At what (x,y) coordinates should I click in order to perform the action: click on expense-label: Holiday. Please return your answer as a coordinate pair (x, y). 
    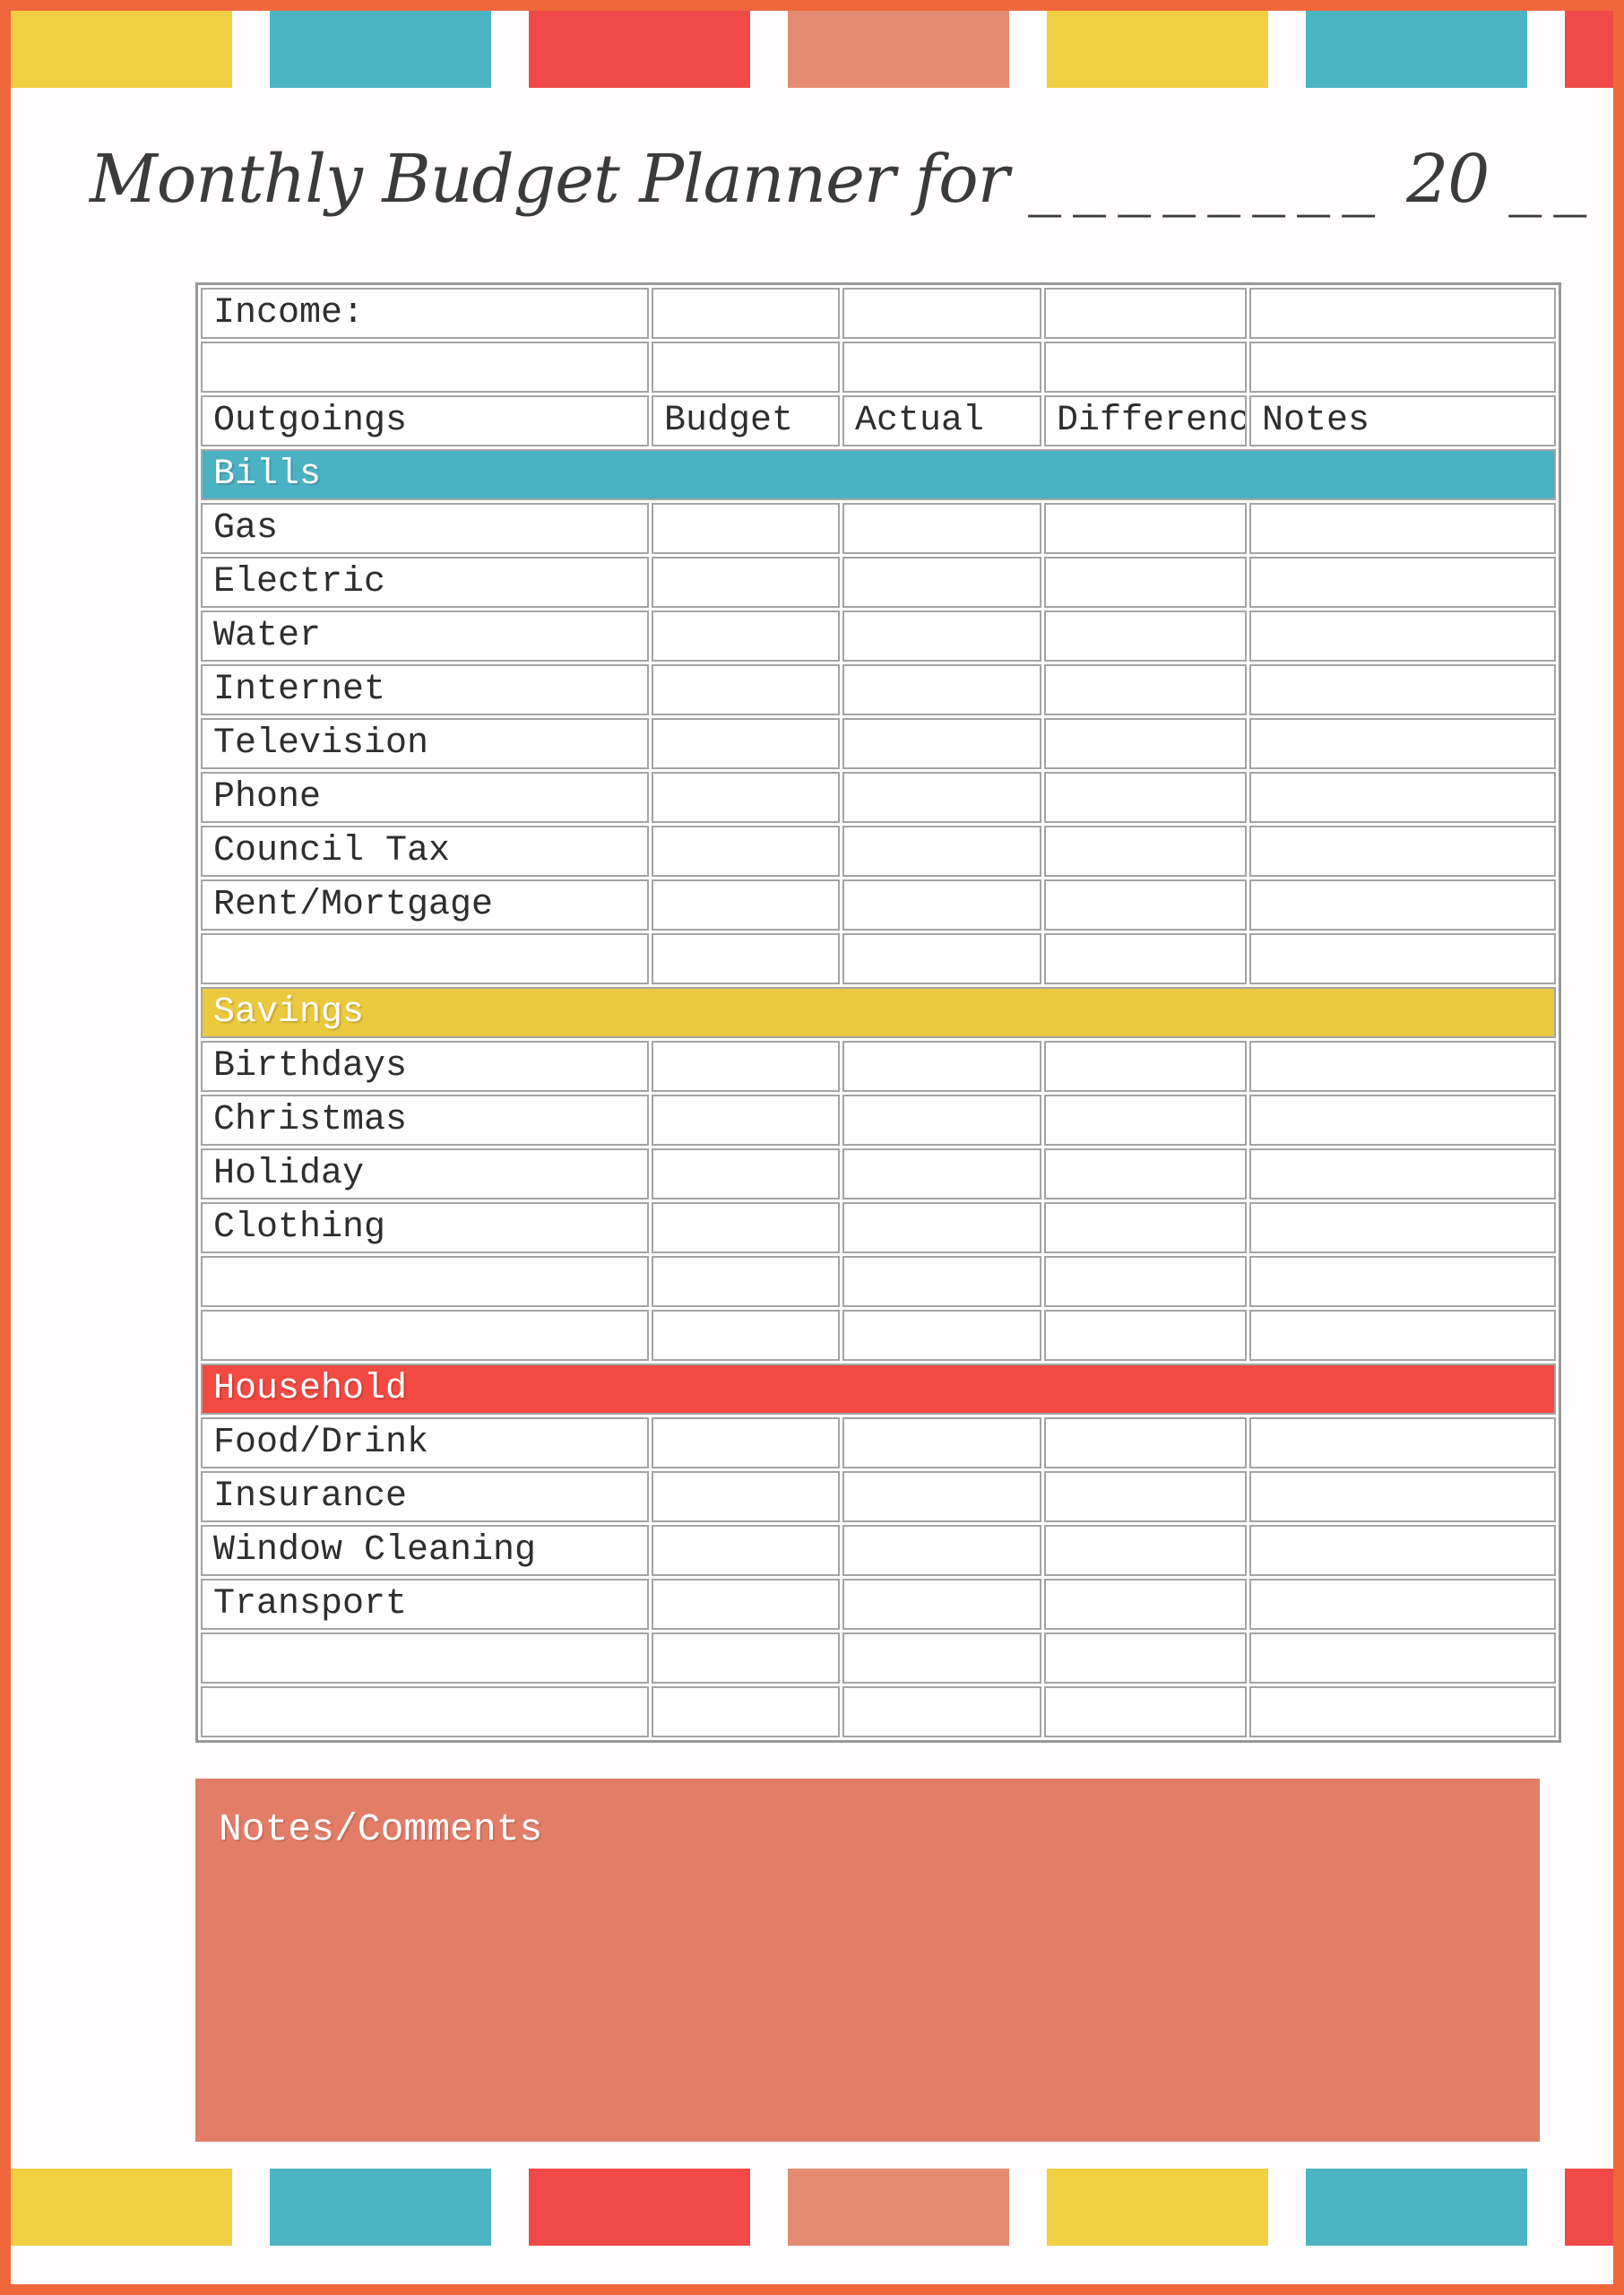
    Looking at the image, I should click on (425, 1173).